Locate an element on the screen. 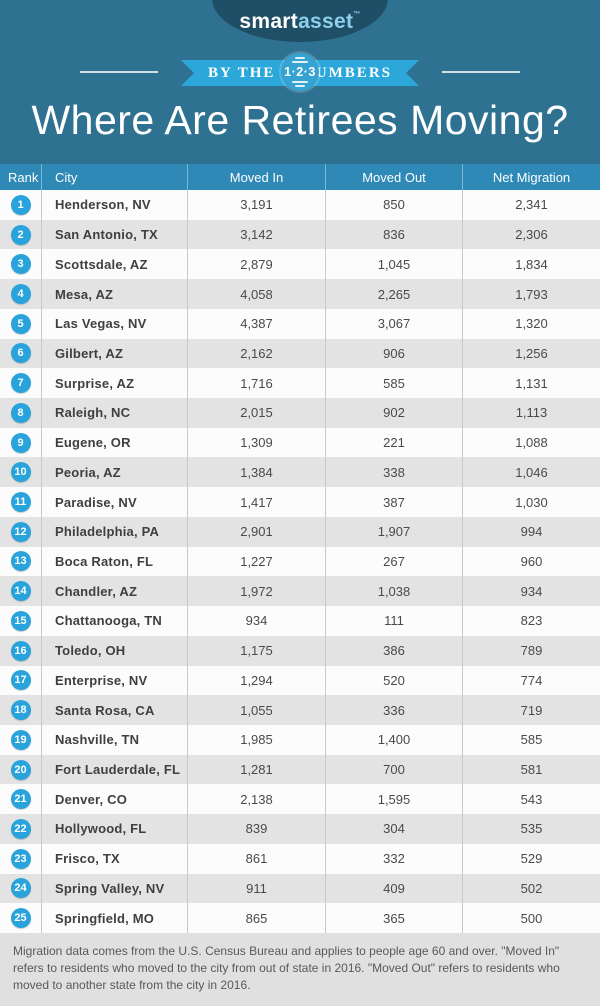 This screenshot has width=600, height=1006. net-migration-cell: 2,306 is located at coordinates (531, 234).